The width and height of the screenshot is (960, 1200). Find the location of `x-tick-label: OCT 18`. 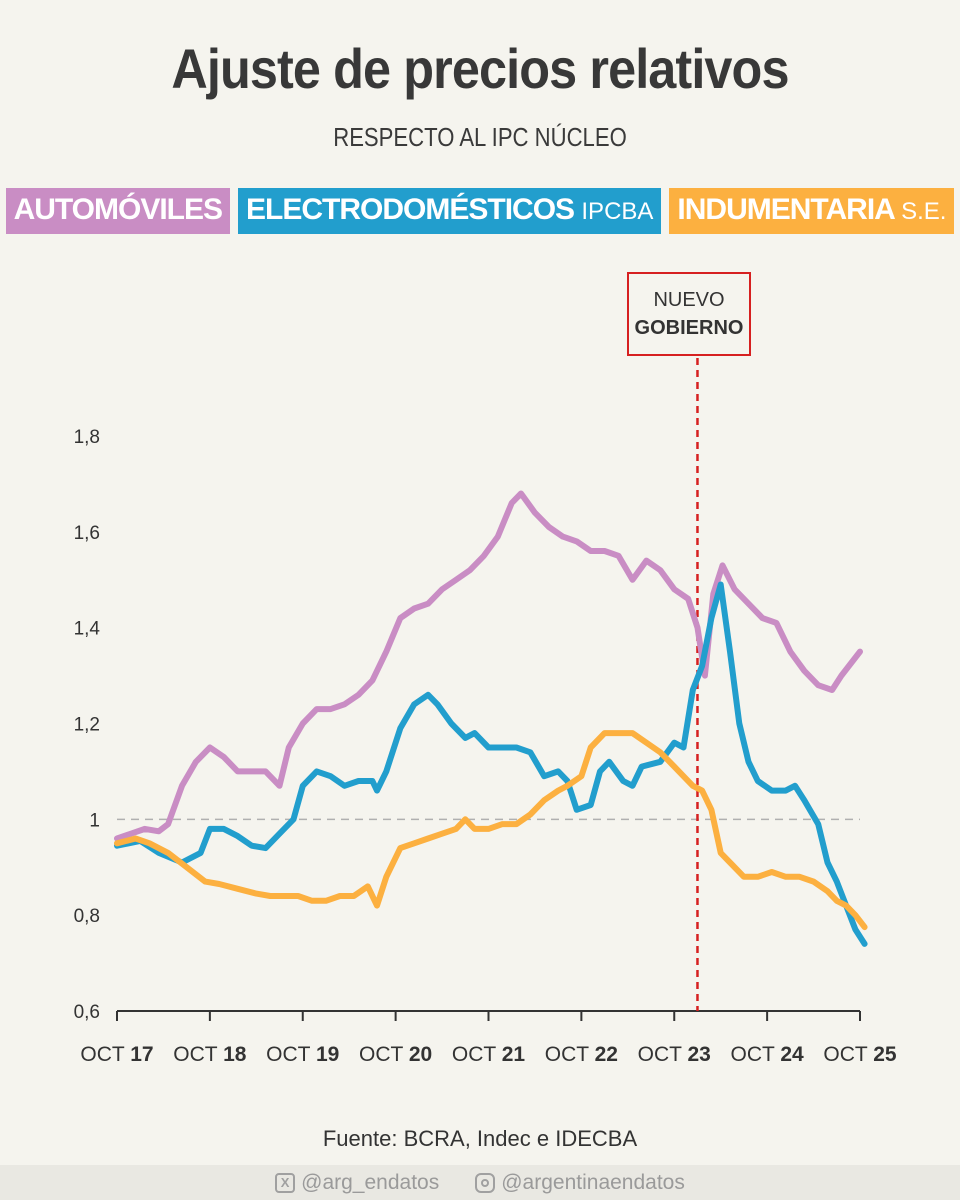

x-tick-label: OCT 18 is located at coordinates (209, 1054).